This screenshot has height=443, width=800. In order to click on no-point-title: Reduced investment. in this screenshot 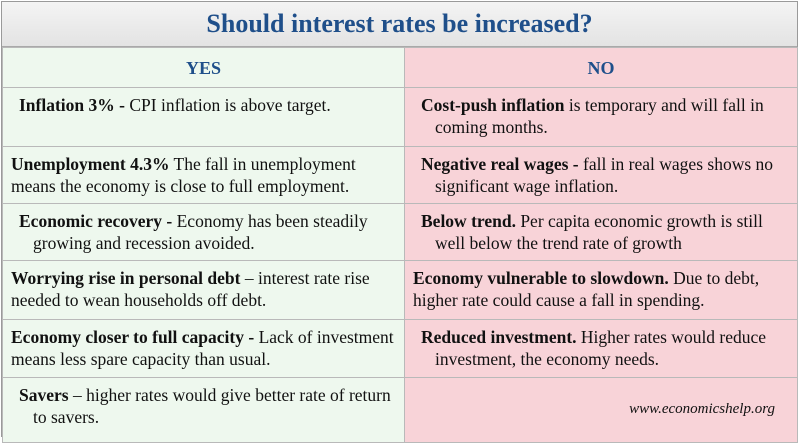, I will do `click(499, 337)`.